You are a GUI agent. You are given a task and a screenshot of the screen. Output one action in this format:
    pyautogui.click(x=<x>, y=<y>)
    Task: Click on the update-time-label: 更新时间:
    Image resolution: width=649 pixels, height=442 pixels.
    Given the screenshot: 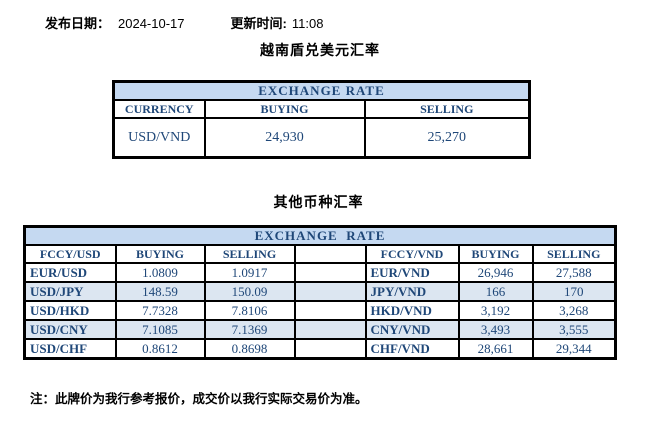 What is the action you would take?
    pyautogui.click(x=258, y=23)
    